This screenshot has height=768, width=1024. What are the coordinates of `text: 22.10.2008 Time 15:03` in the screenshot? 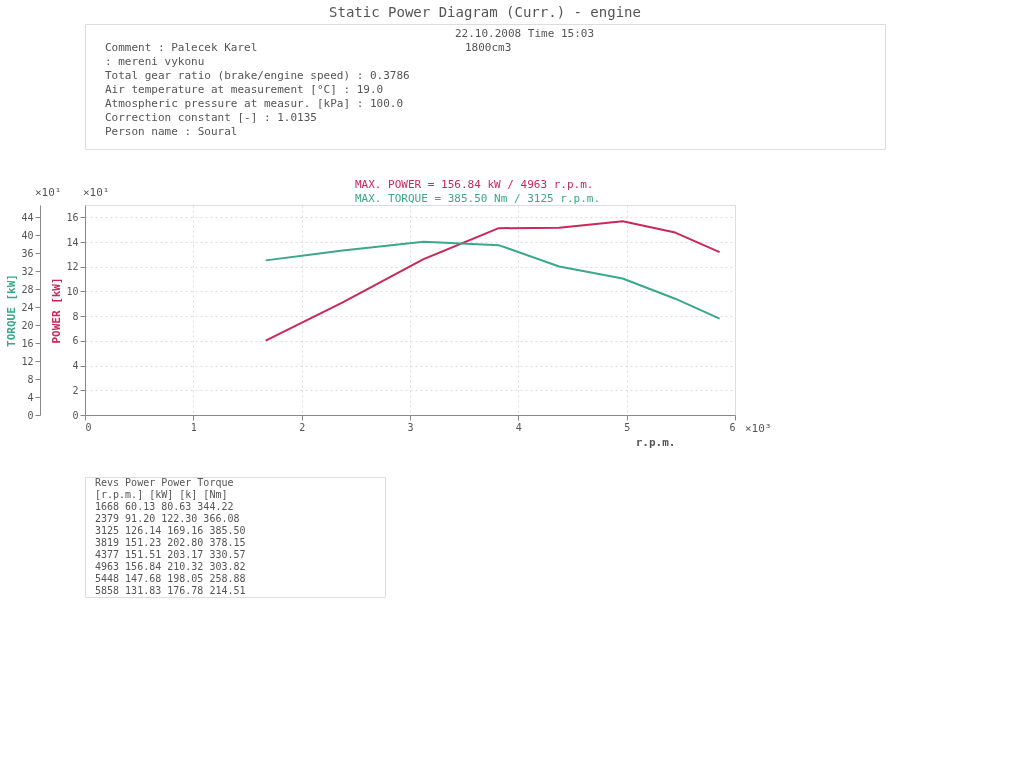 It's located at (525, 33).